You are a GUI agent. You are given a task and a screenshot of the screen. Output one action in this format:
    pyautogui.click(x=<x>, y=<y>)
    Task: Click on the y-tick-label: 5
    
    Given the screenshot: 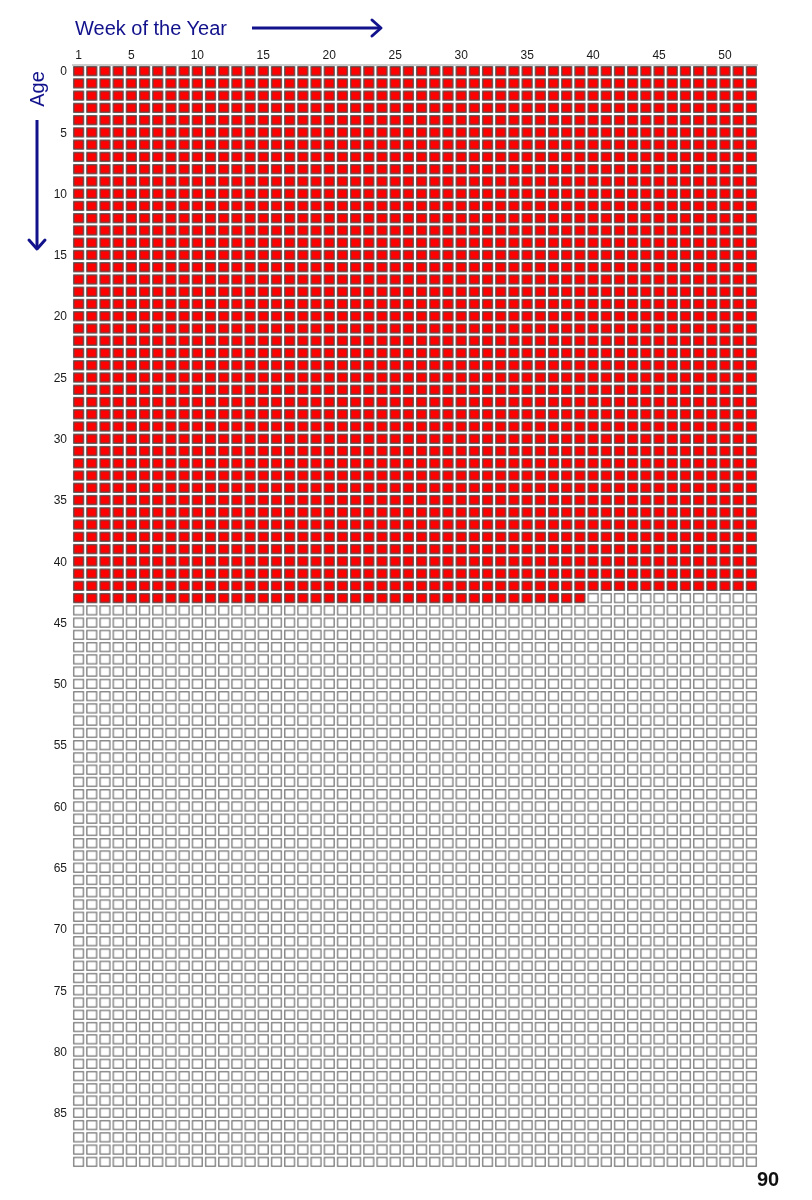 What is the action you would take?
    pyautogui.click(x=64, y=132)
    